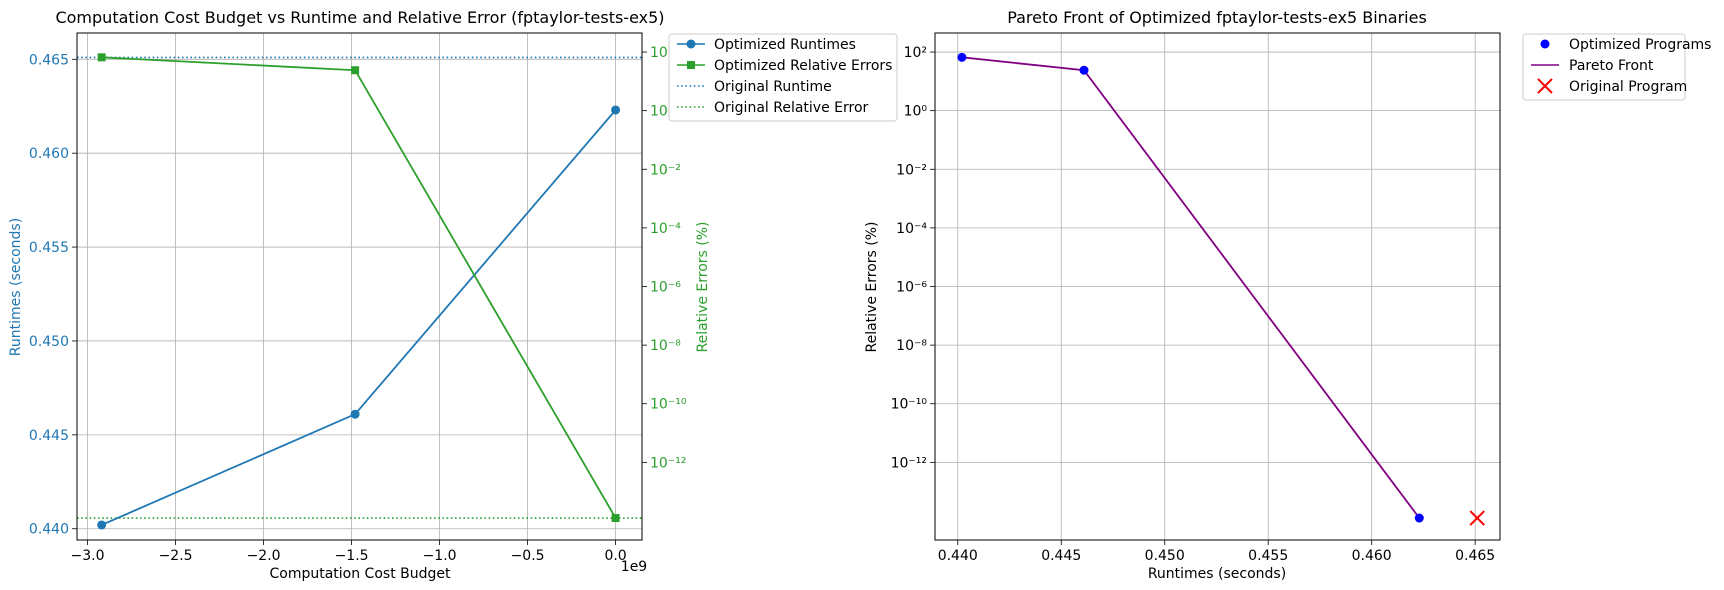 Image resolution: width=1724 pixels, height=590 pixels. I want to click on y-right-tick-label: 10⁻¹⁰, so click(668, 405).